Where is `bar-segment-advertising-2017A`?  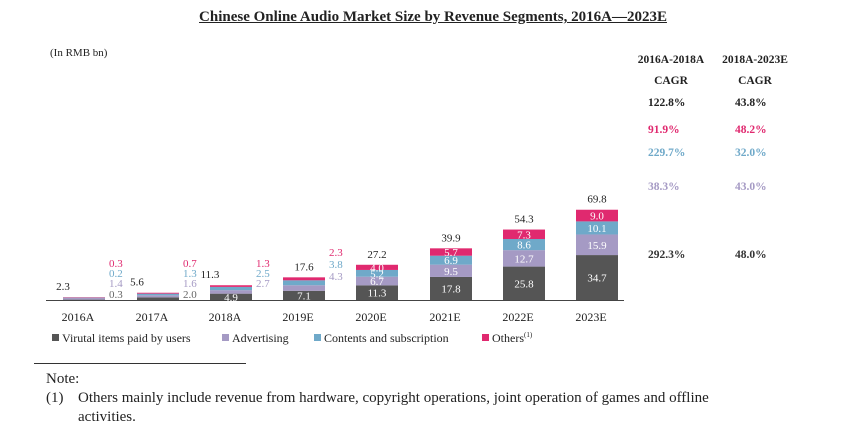
bar-segment-advertising-2017A is located at coordinates (158, 296).